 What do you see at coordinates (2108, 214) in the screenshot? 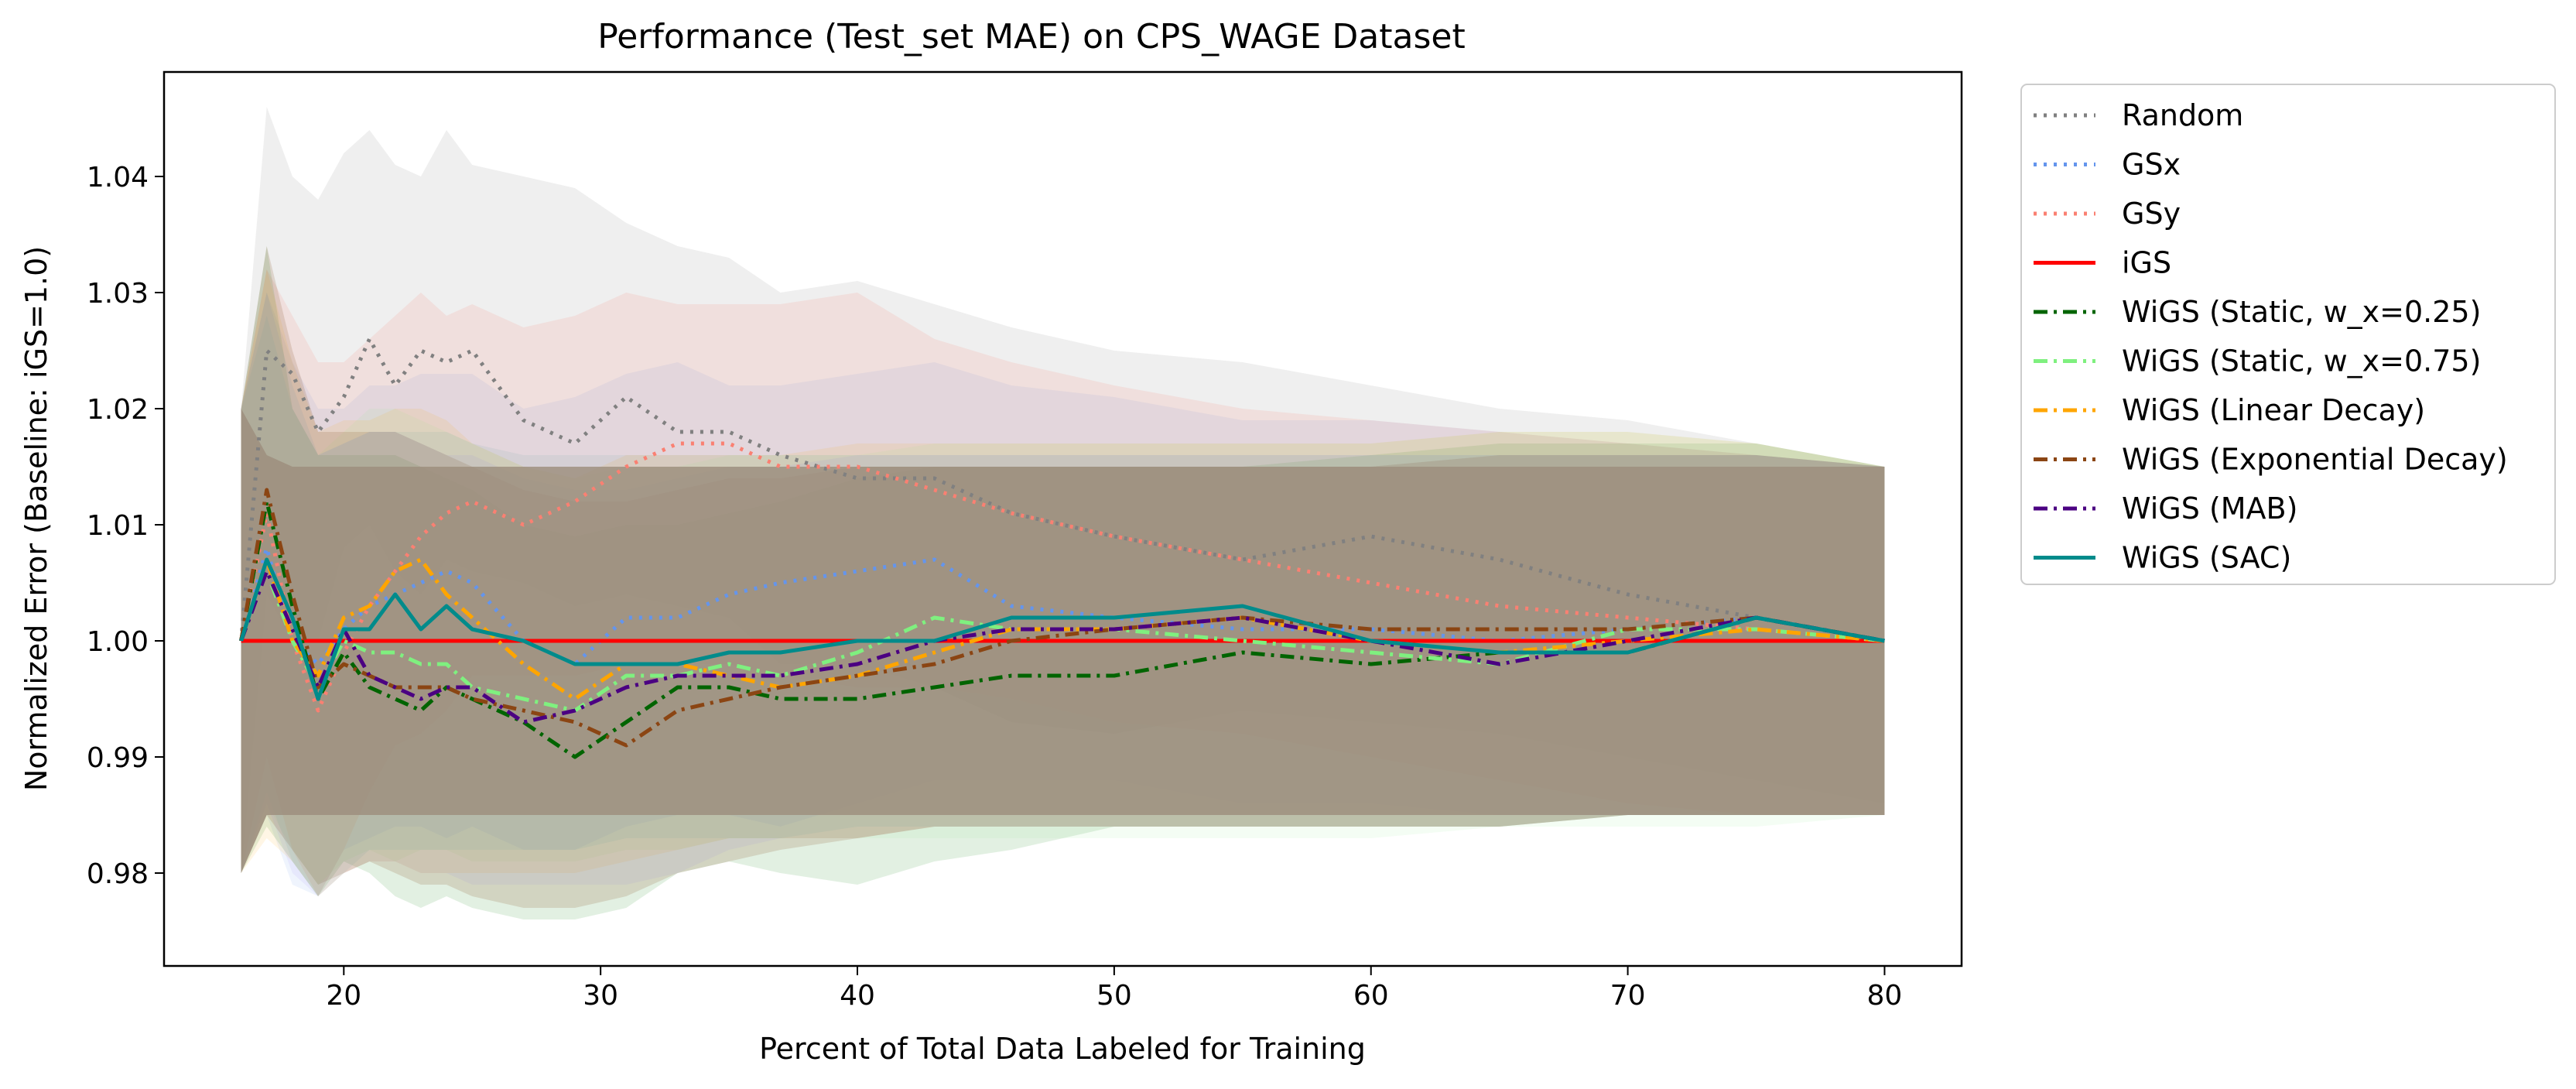
I see `legend-item-gsy: GSy` at bounding box center [2108, 214].